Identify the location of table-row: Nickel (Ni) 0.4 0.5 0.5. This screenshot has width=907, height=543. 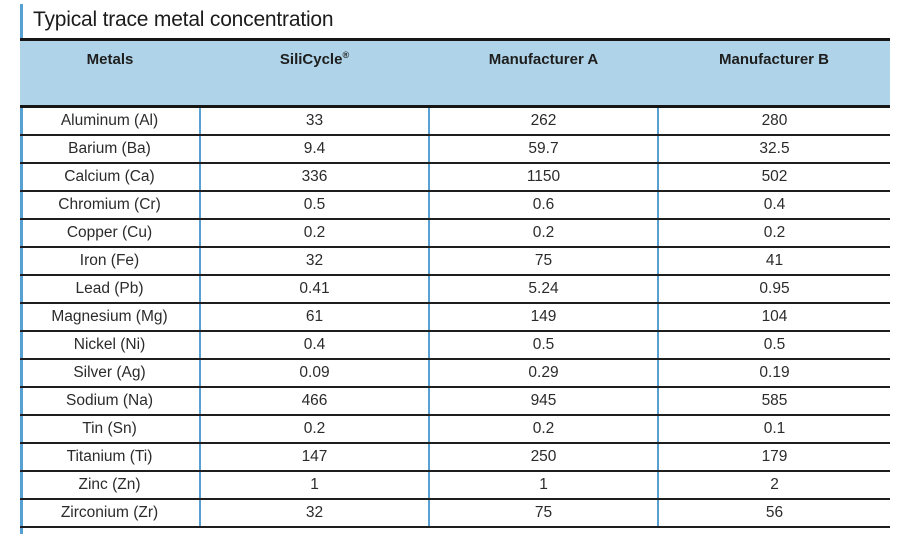
(455, 345).